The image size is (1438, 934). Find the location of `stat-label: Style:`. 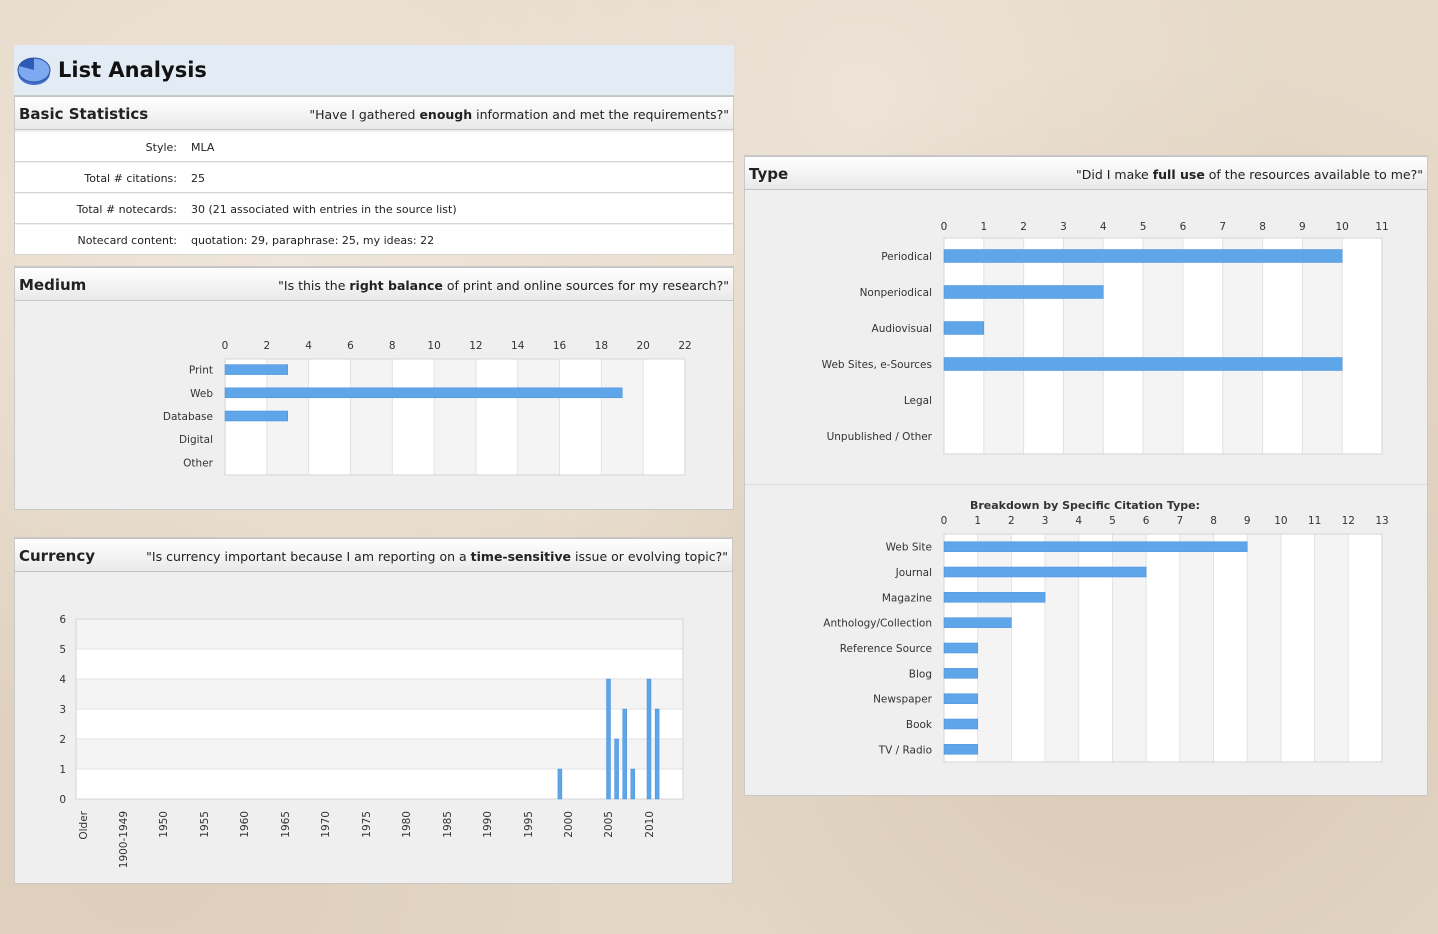

stat-label: Style: is located at coordinates (161, 147).